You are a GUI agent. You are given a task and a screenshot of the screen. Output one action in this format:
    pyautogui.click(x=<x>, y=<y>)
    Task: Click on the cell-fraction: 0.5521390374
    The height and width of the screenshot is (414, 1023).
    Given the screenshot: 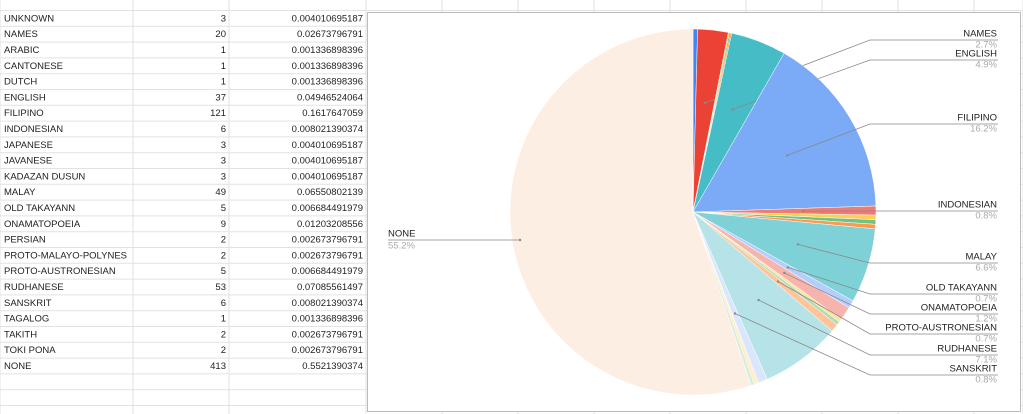 What is the action you would take?
    pyautogui.click(x=332, y=366)
    